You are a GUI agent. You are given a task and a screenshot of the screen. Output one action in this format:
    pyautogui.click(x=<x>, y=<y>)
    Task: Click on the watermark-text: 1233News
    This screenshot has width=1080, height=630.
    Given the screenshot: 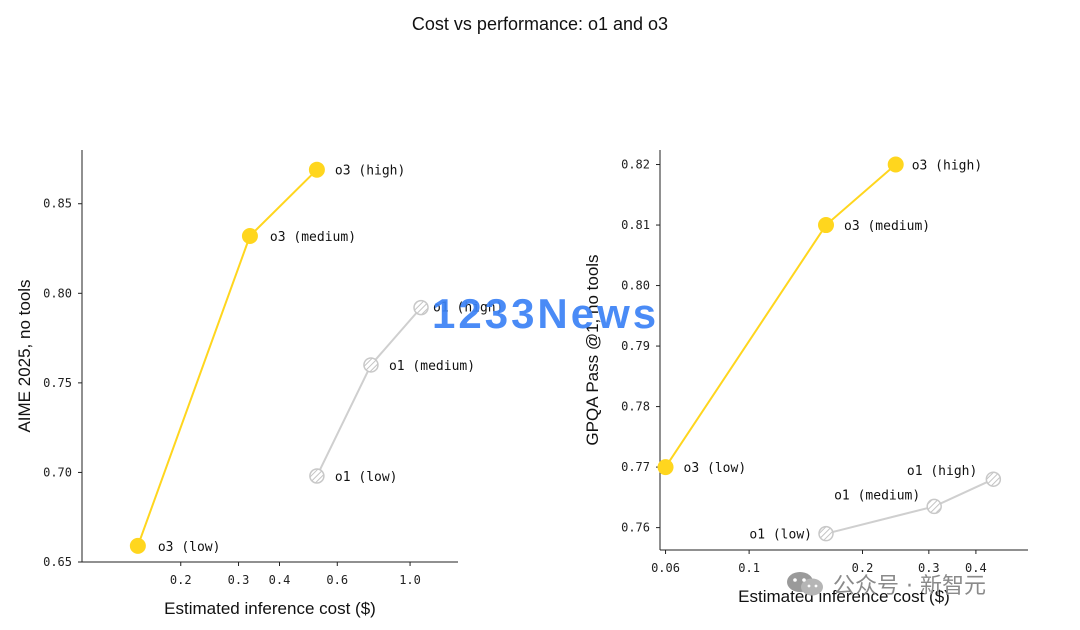 What is the action you would take?
    pyautogui.click(x=546, y=313)
    